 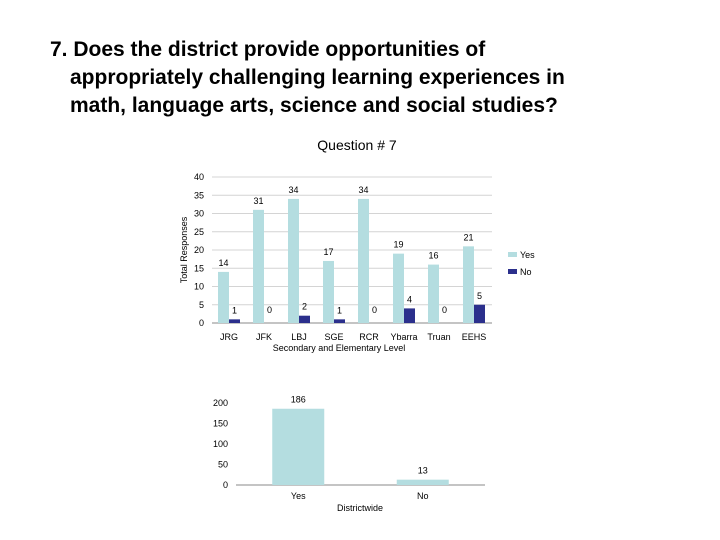 I want to click on y-tick-label: 100, so click(x=220, y=444).